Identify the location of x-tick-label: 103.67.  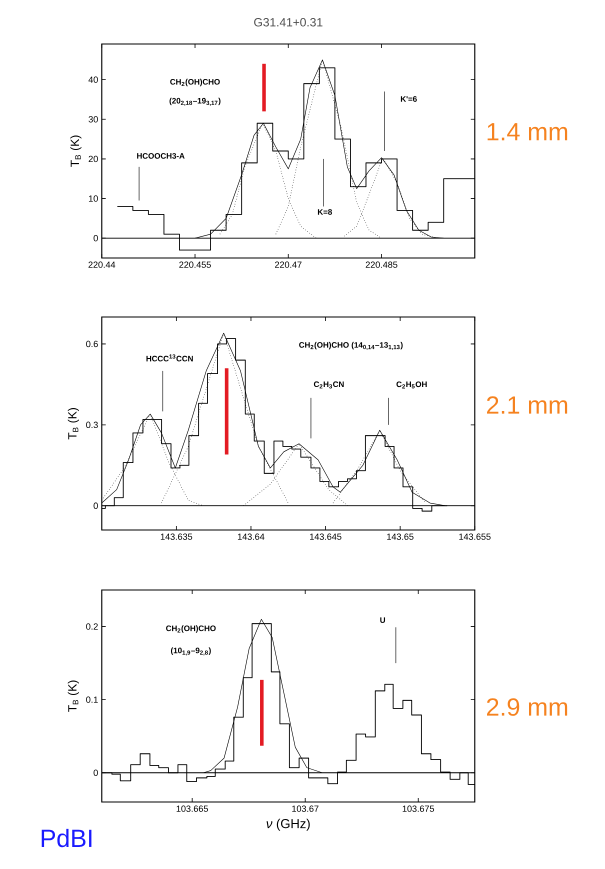
(305, 809).